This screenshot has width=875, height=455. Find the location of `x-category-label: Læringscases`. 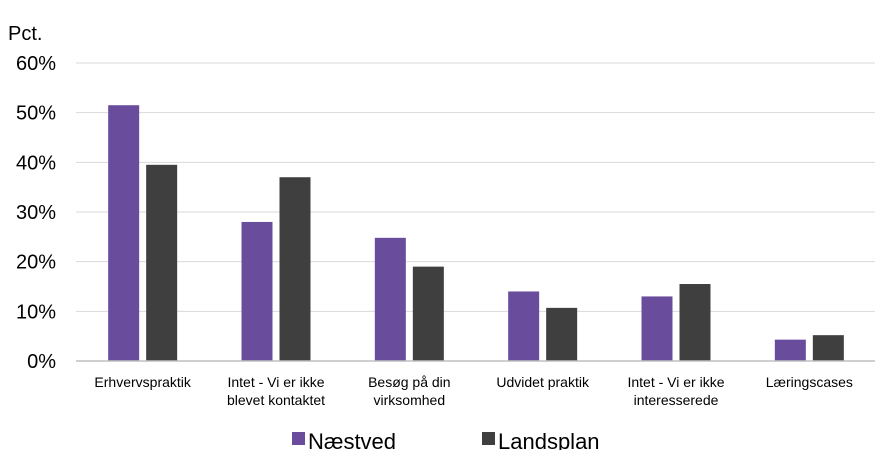

x-category-label: Læringscases is located at coordinates (809, 382).